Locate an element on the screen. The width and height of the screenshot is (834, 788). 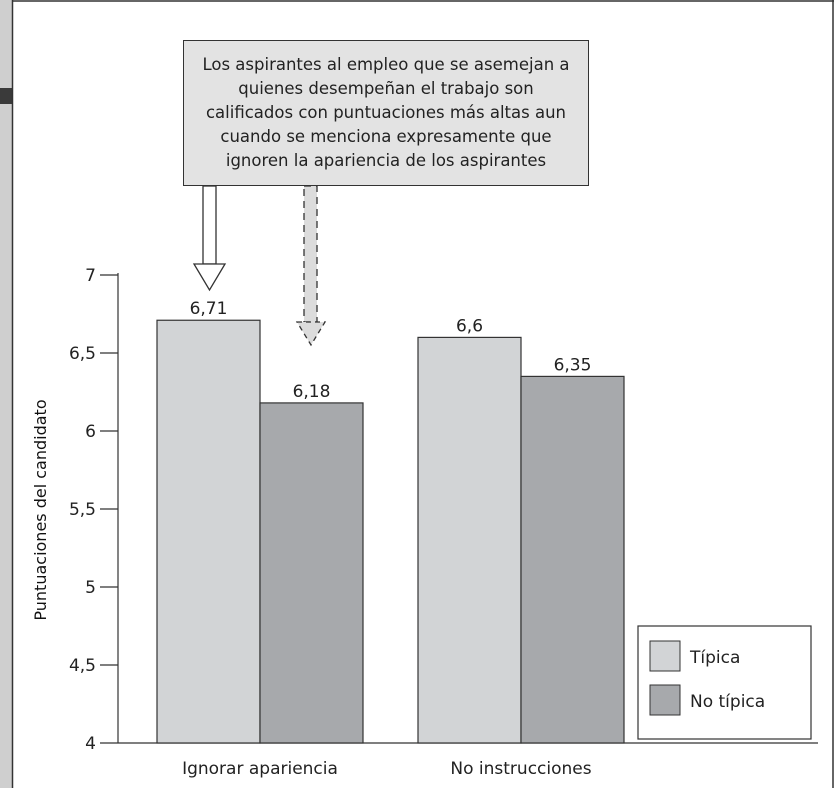
y-tick-label: 5 is located at coordinates (90, 588).